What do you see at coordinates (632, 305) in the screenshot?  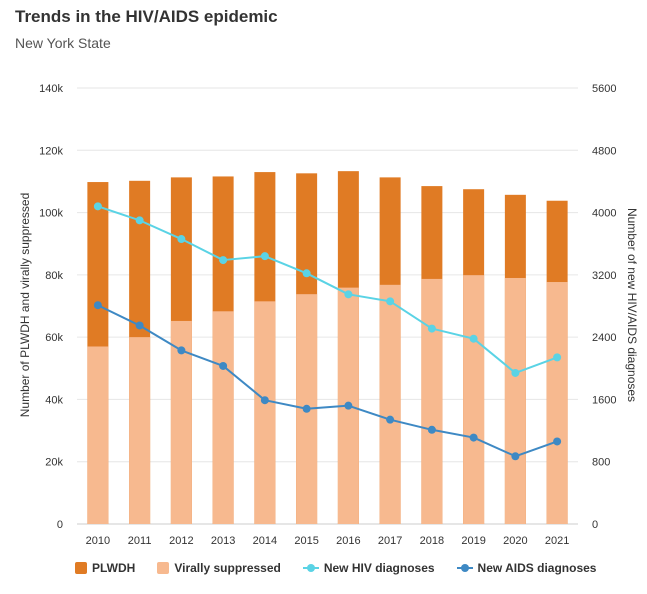 I see `y-axis-right-title: Number of new HIV/AIDS diagnoses` at bounding box center [632, 305].